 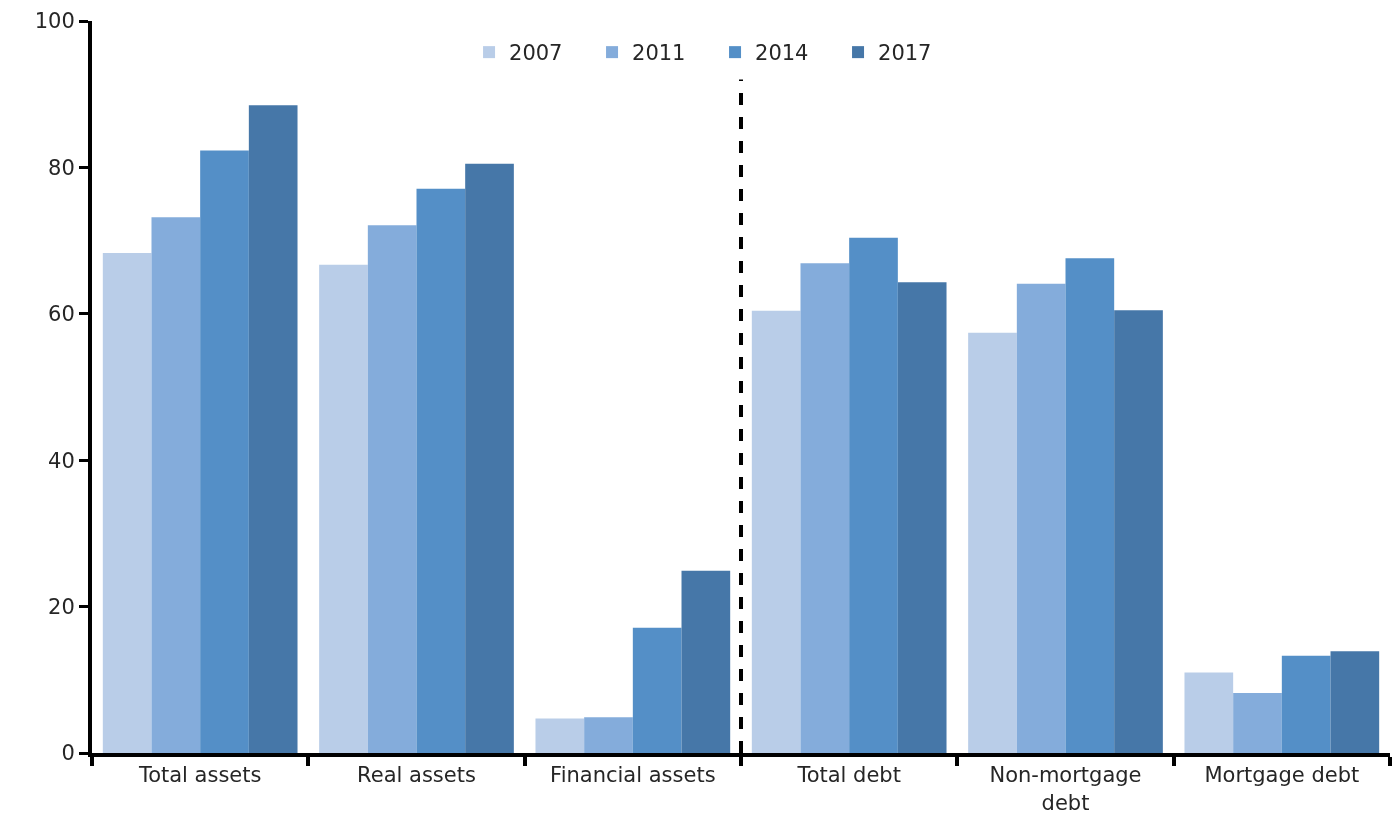 I want to click on x-tick-label: Total assets, so click(x=199, y=775).